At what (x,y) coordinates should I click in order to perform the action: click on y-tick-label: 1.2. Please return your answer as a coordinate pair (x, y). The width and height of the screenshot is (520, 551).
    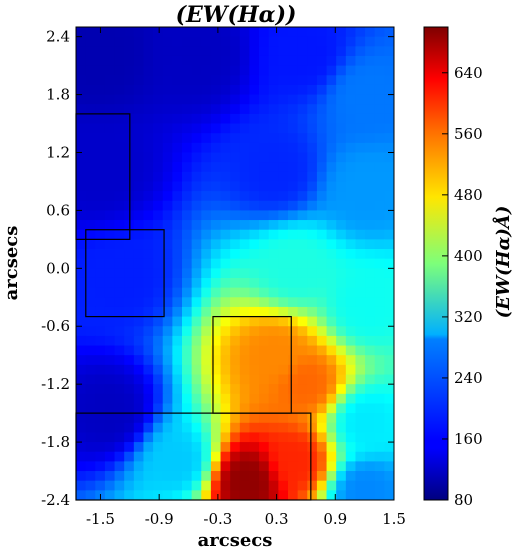
    Looking at the image, I should click on (58, 152).